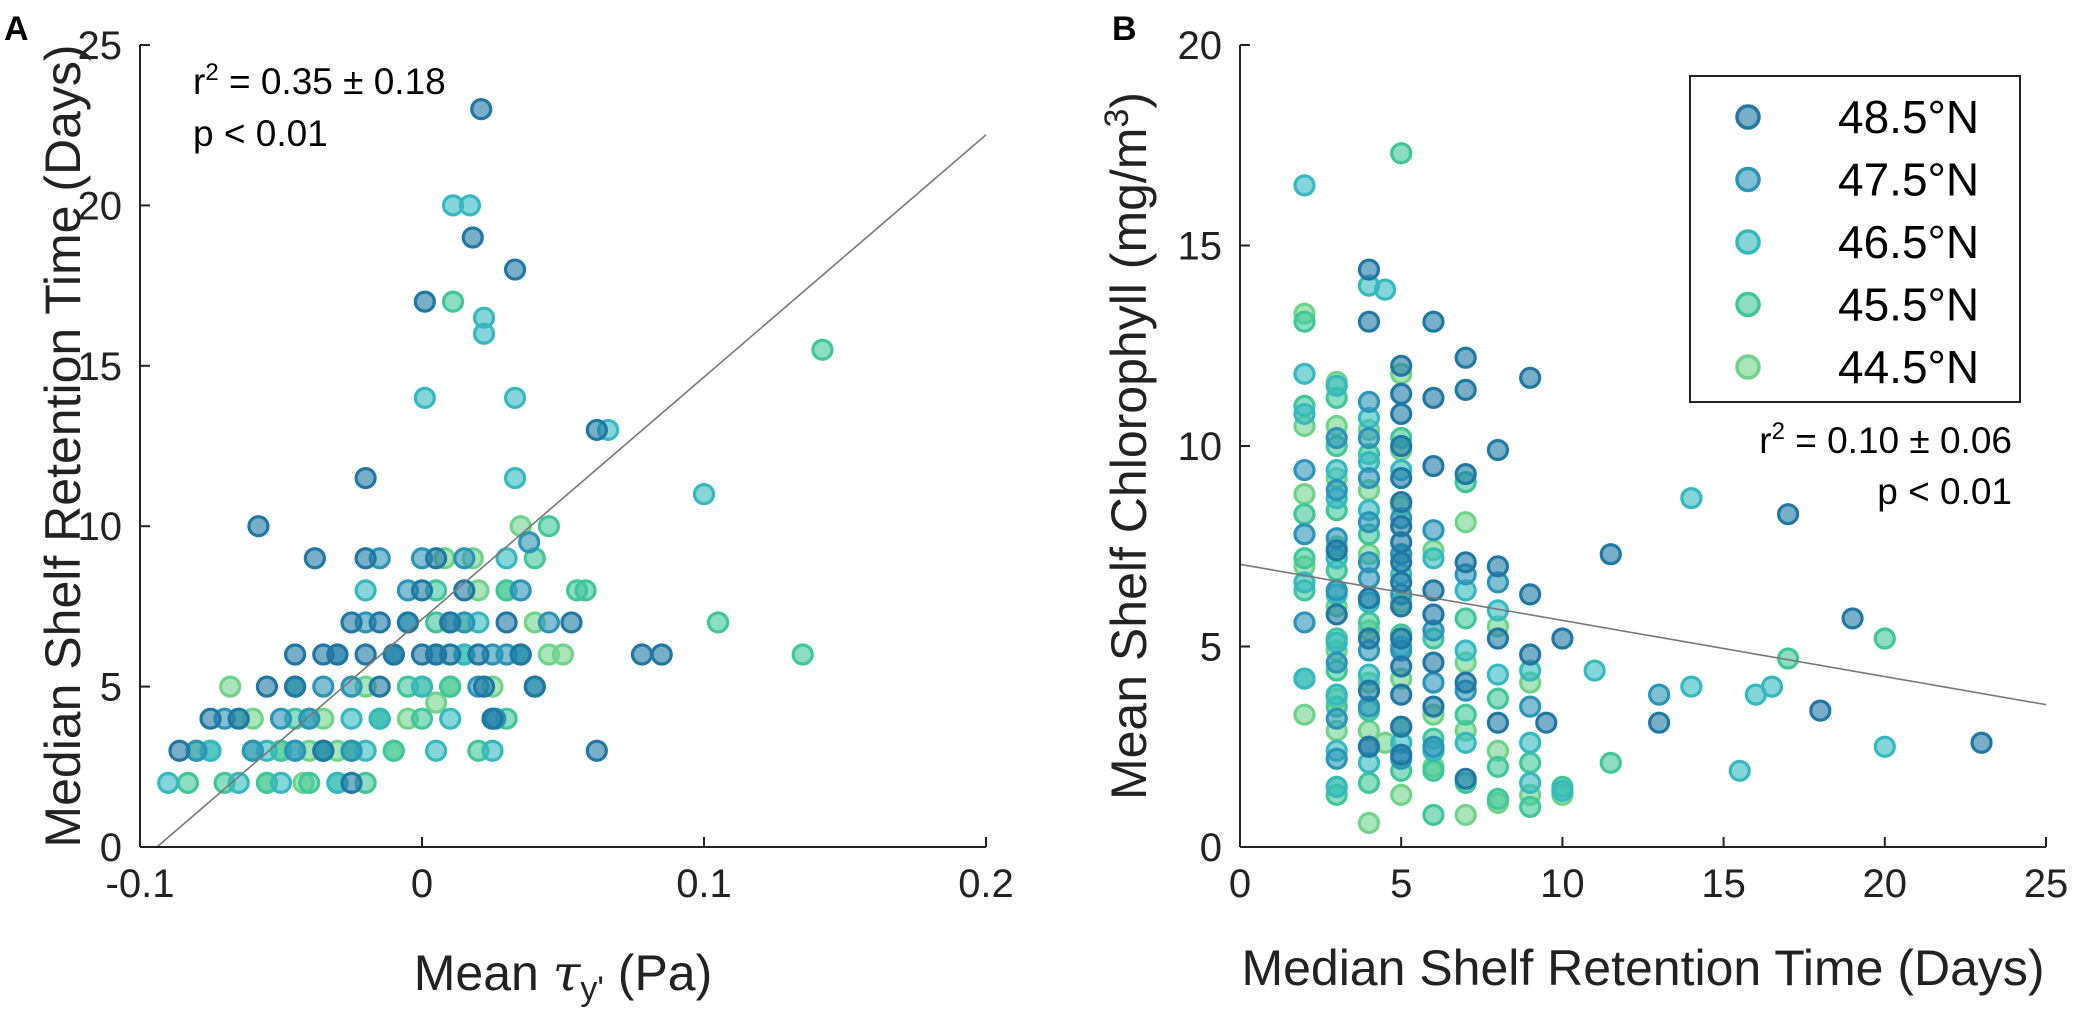 The height and width of the screenshot is (1023, 2088). What do you see at coordinates (1908, 305) in the screenshot?
I see `legend-label: 45.5°N` at bounding box center [1908, 305].